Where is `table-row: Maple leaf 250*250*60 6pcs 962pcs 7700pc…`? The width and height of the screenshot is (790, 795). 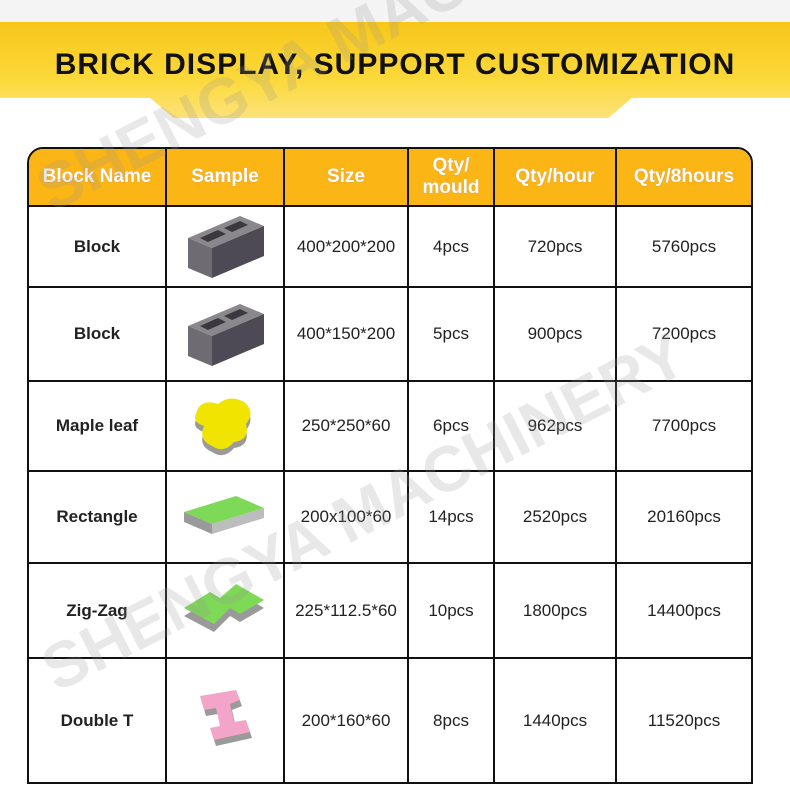 table-row: Maple leaf 250*250*60 6pcs 962pcs 7700pc… is located at coordinates (390, 427).